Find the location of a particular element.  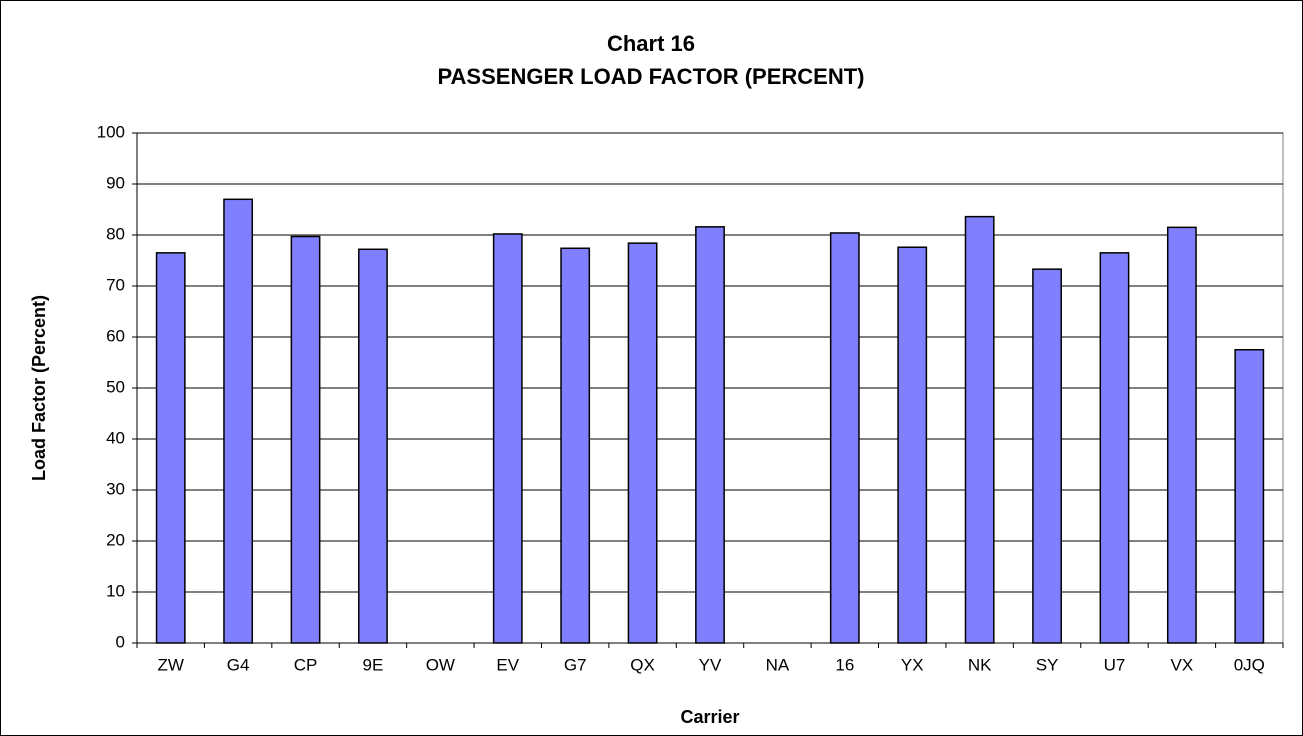

y-tick-label: 50 is located at coordinates (115, 386).